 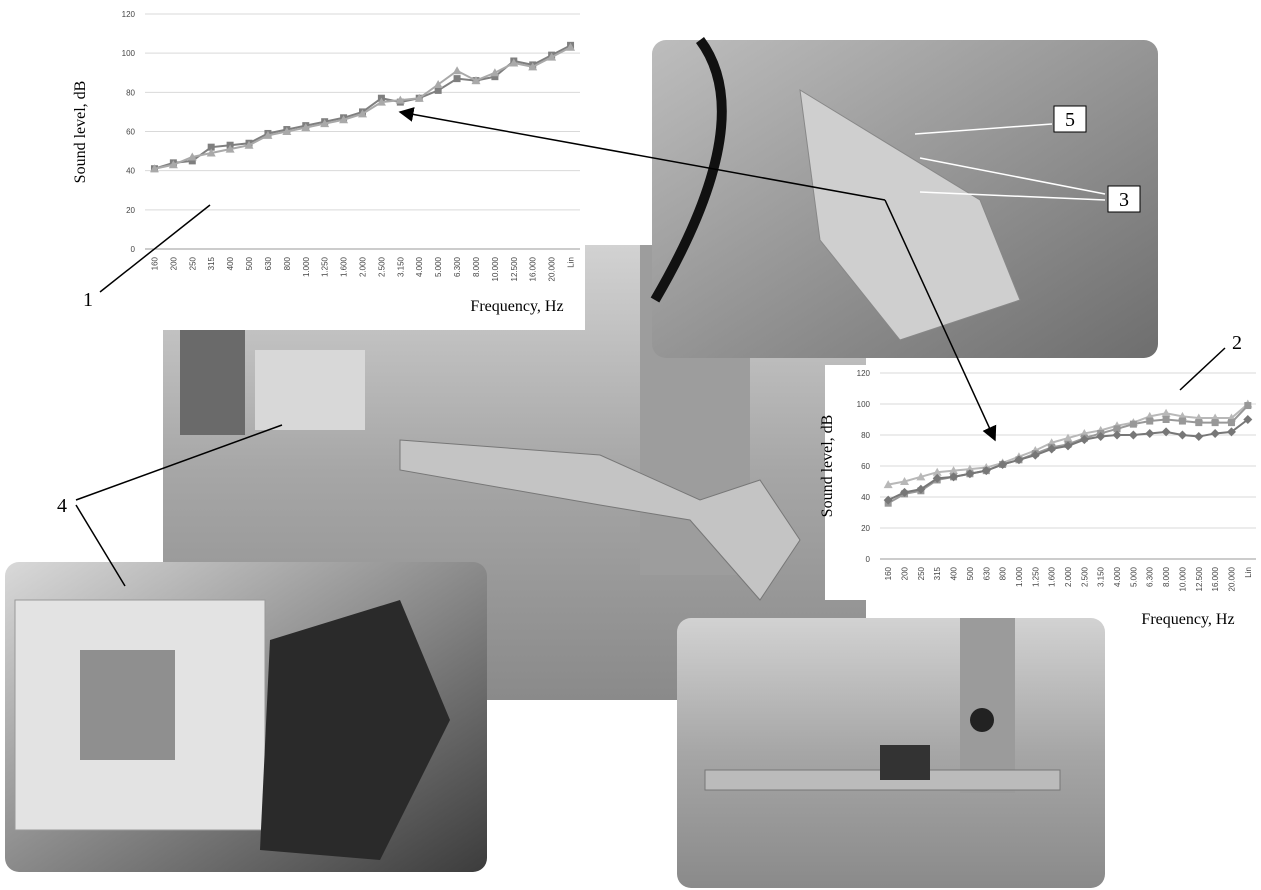 What do you see at coordinates (249, 263) in the screenshot?
I see `x-tick-label: 500` at bounding box center [249, 263].